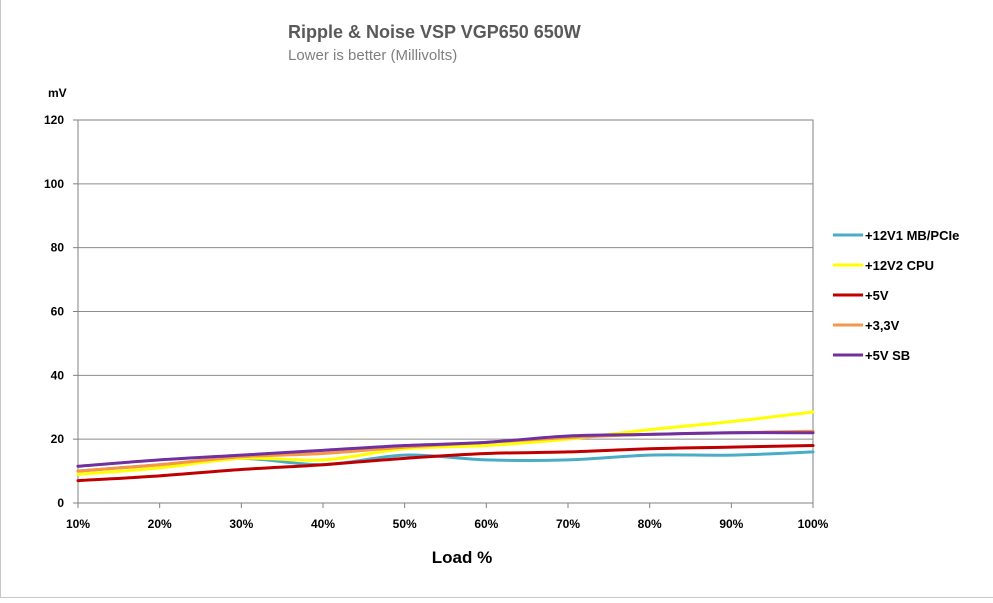 This screenshot has width=993, height=603. I want to click on x-tick-label: 50%, so click(405, 524).